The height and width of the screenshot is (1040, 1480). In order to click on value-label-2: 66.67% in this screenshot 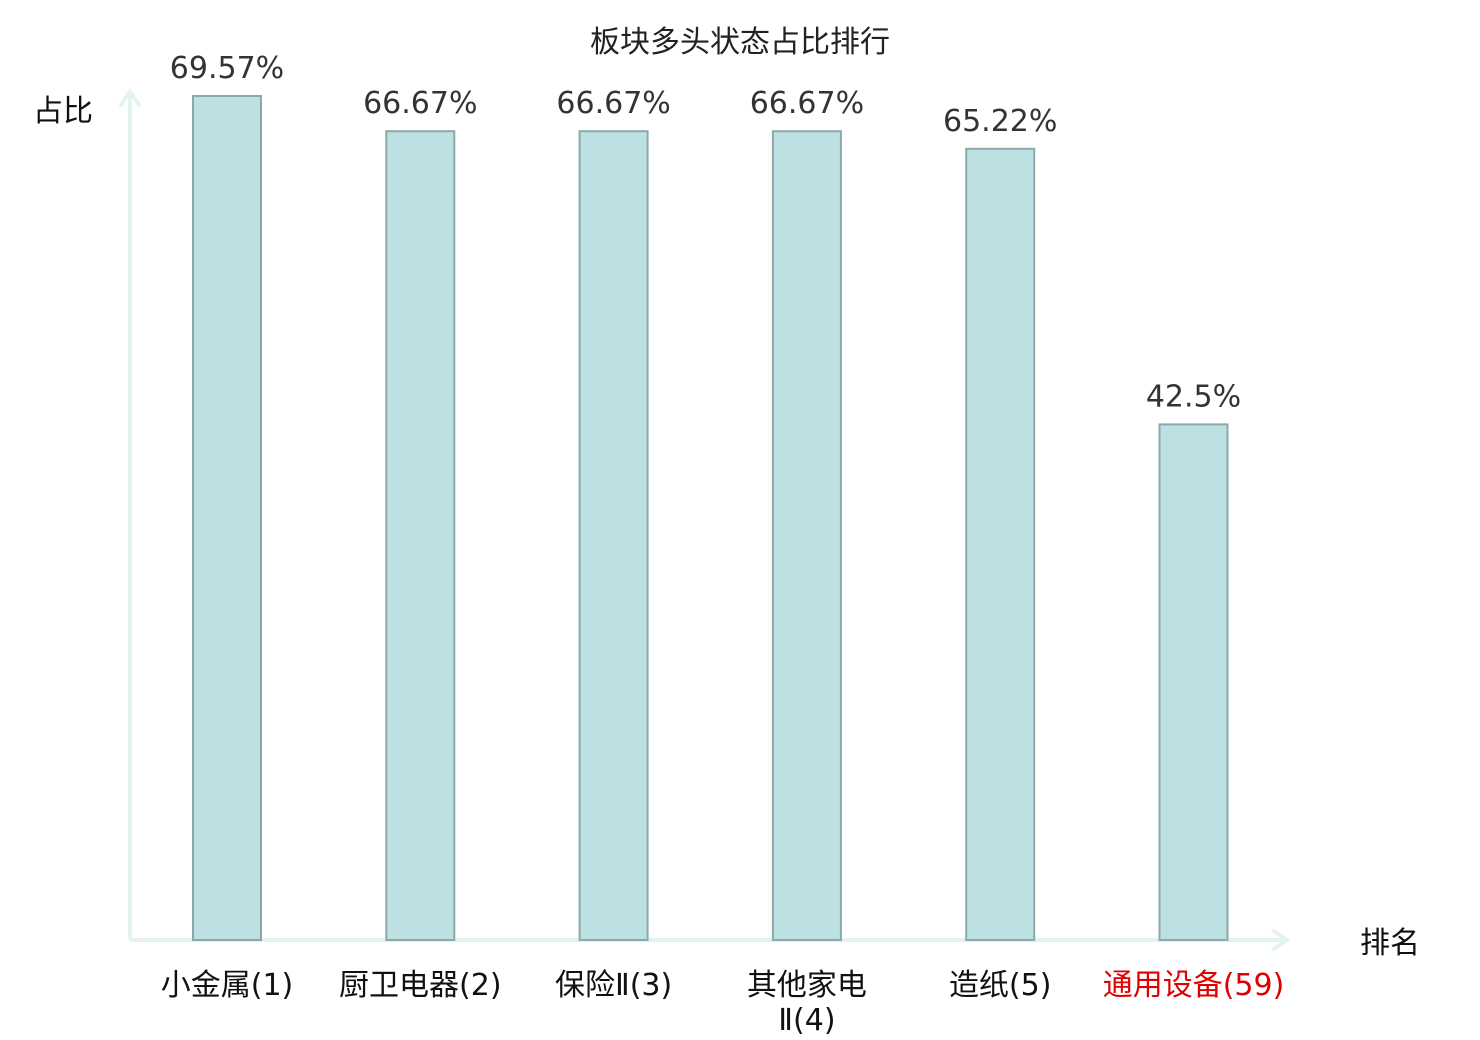, I will do `click(613, 103)`.